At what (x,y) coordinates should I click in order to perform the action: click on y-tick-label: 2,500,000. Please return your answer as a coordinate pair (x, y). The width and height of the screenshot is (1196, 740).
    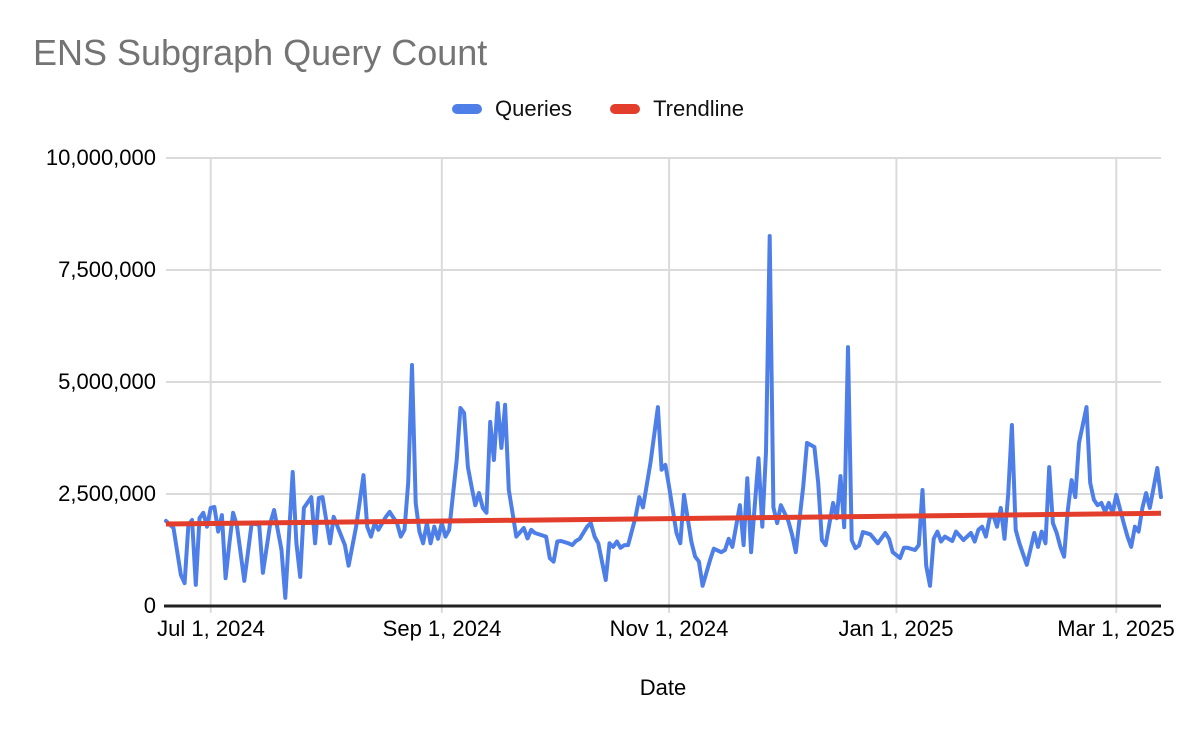
    Looking at the image, I should click on (107, 493).